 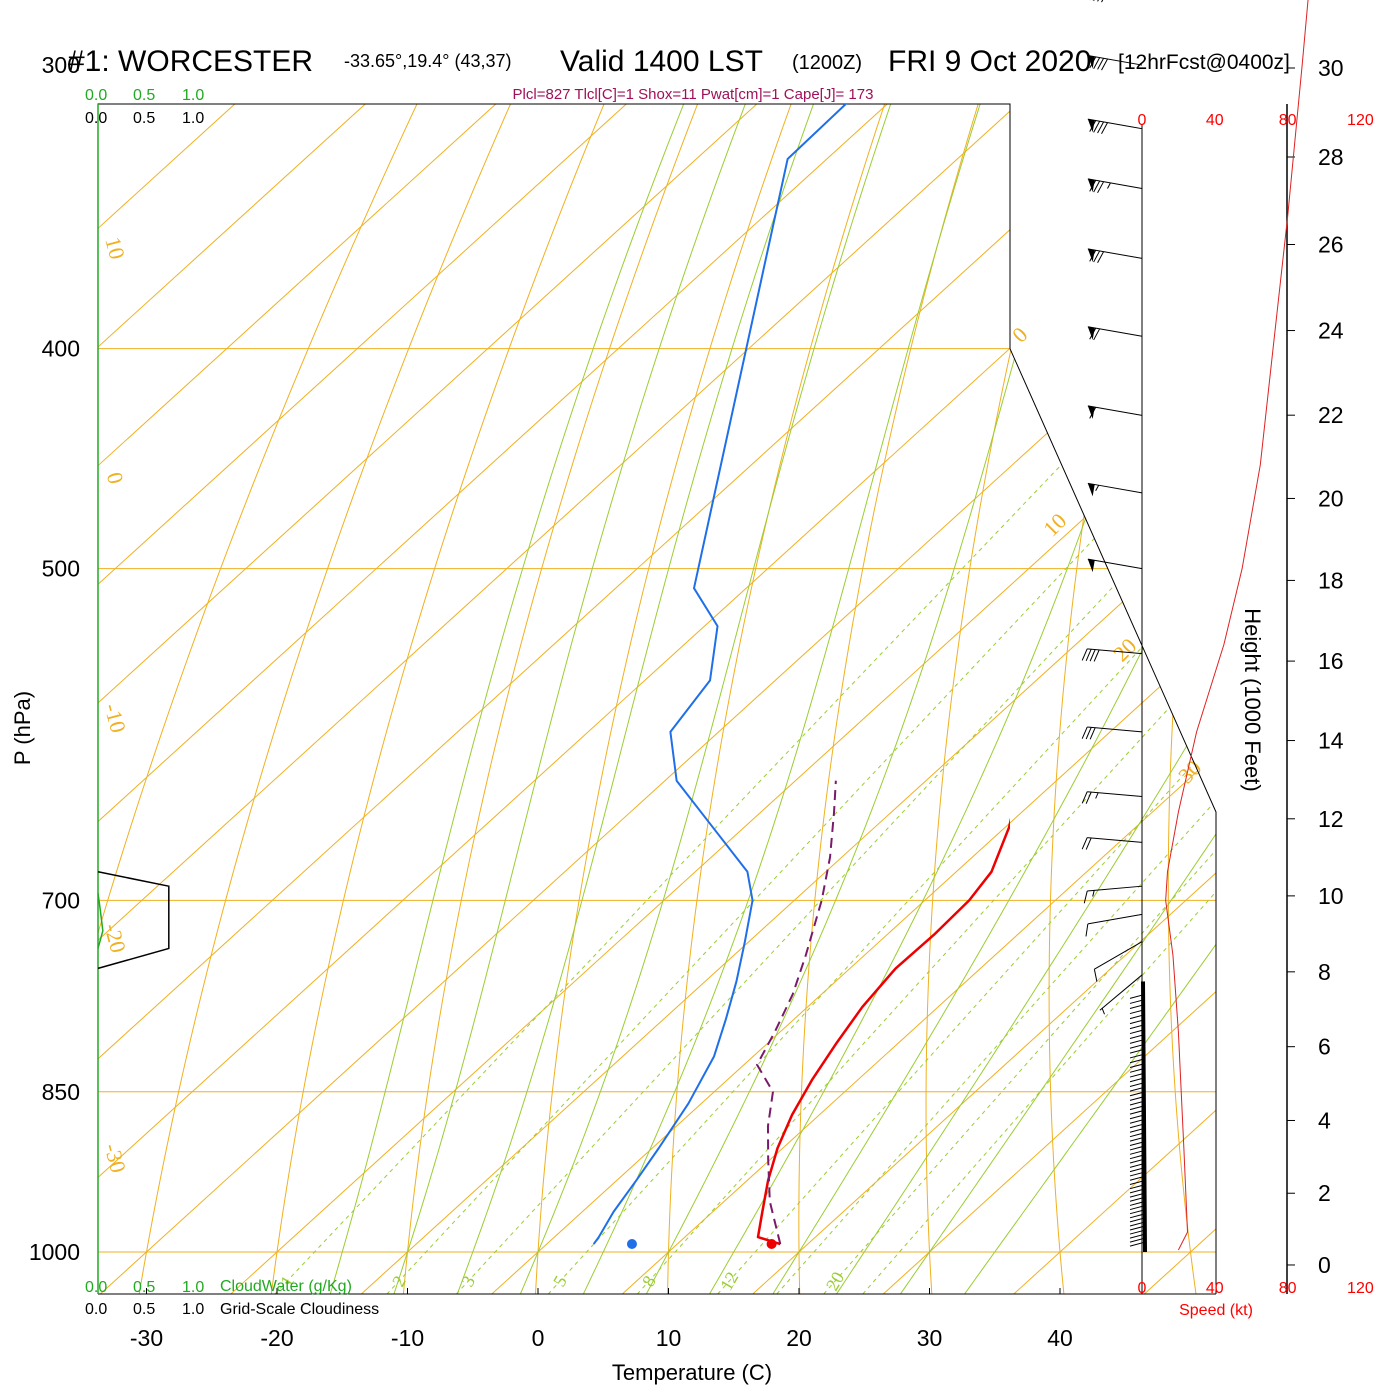 I want to click on isotherm-label: 0, so click(x=115, y=478).